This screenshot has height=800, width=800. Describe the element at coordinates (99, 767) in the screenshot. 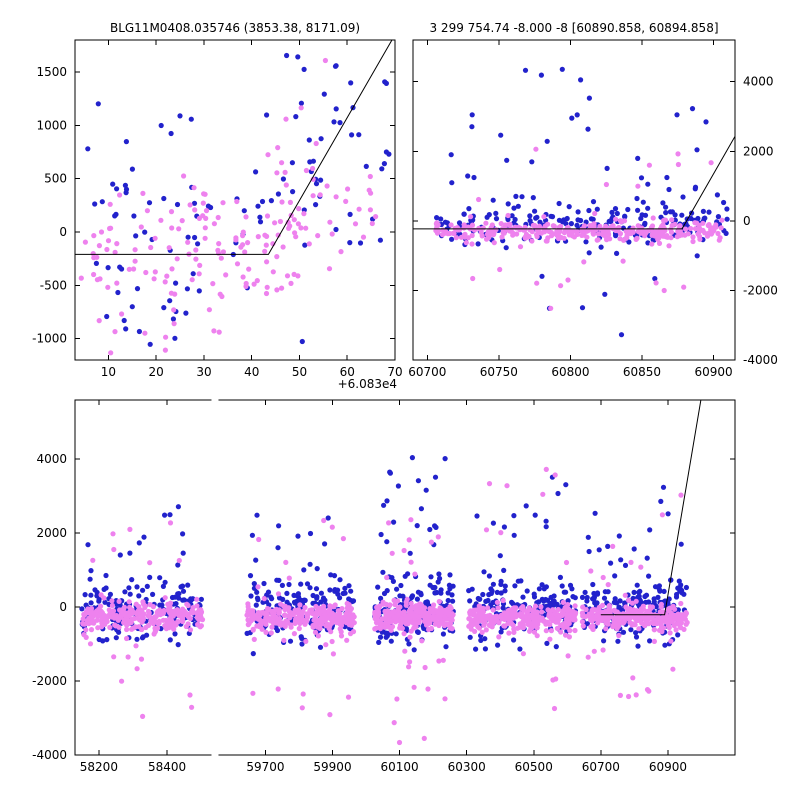

I see `x-tick-label: 58200` at that location.